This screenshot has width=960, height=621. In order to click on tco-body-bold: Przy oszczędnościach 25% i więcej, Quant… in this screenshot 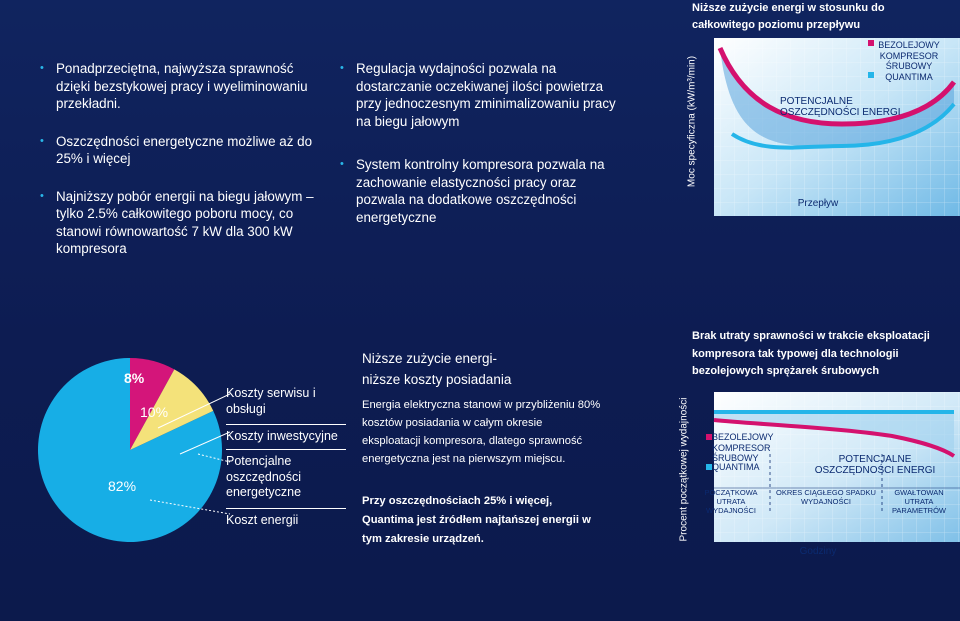, I will do `click(476, 520)`.